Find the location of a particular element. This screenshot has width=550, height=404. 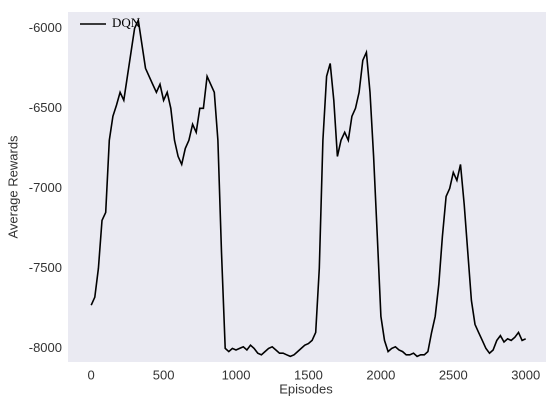

y-tick-label: -7000 is located at coordinates (45, 187).